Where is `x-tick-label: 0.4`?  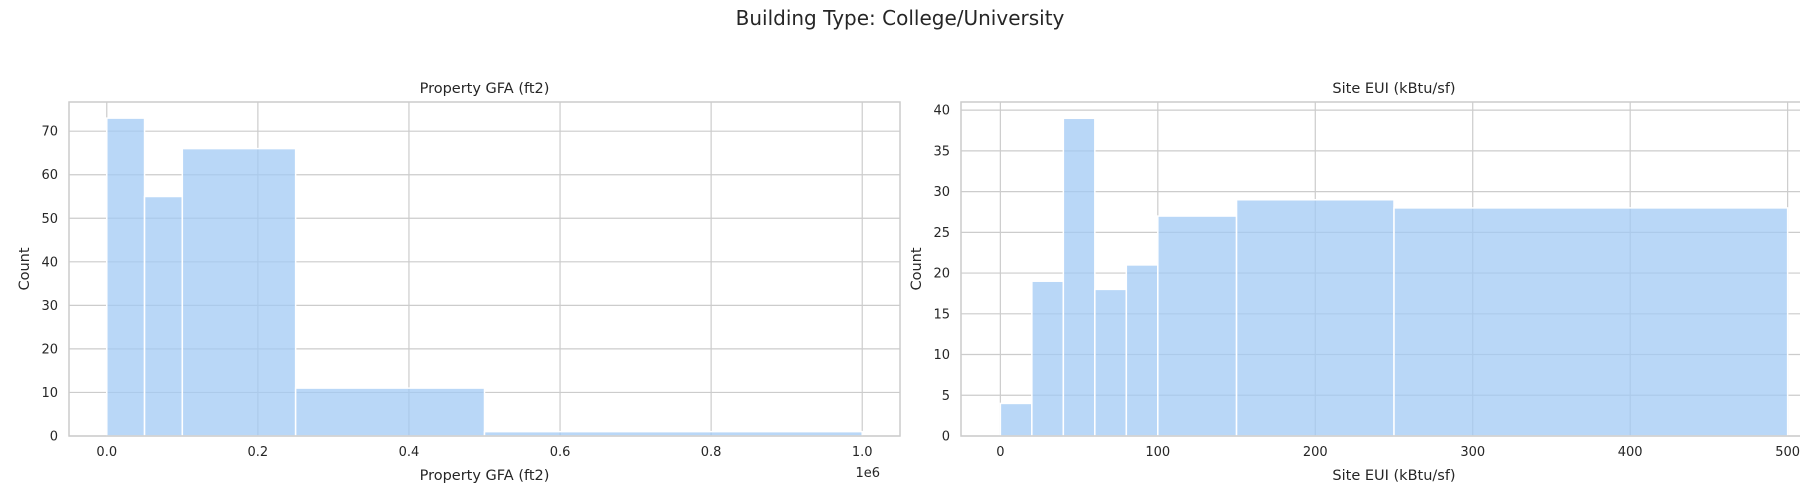
x-tick-label: 0.4 is located at coordinates (409, 452).